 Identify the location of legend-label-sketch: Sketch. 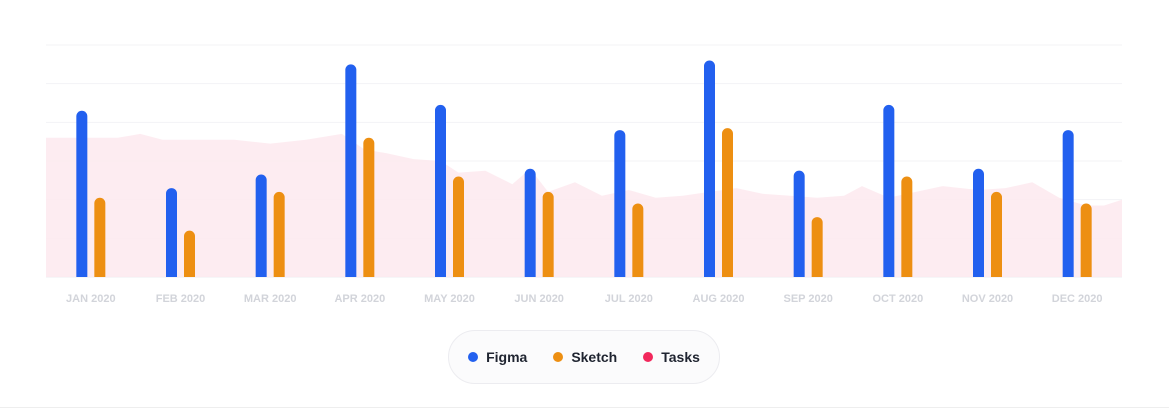
(594, 357).